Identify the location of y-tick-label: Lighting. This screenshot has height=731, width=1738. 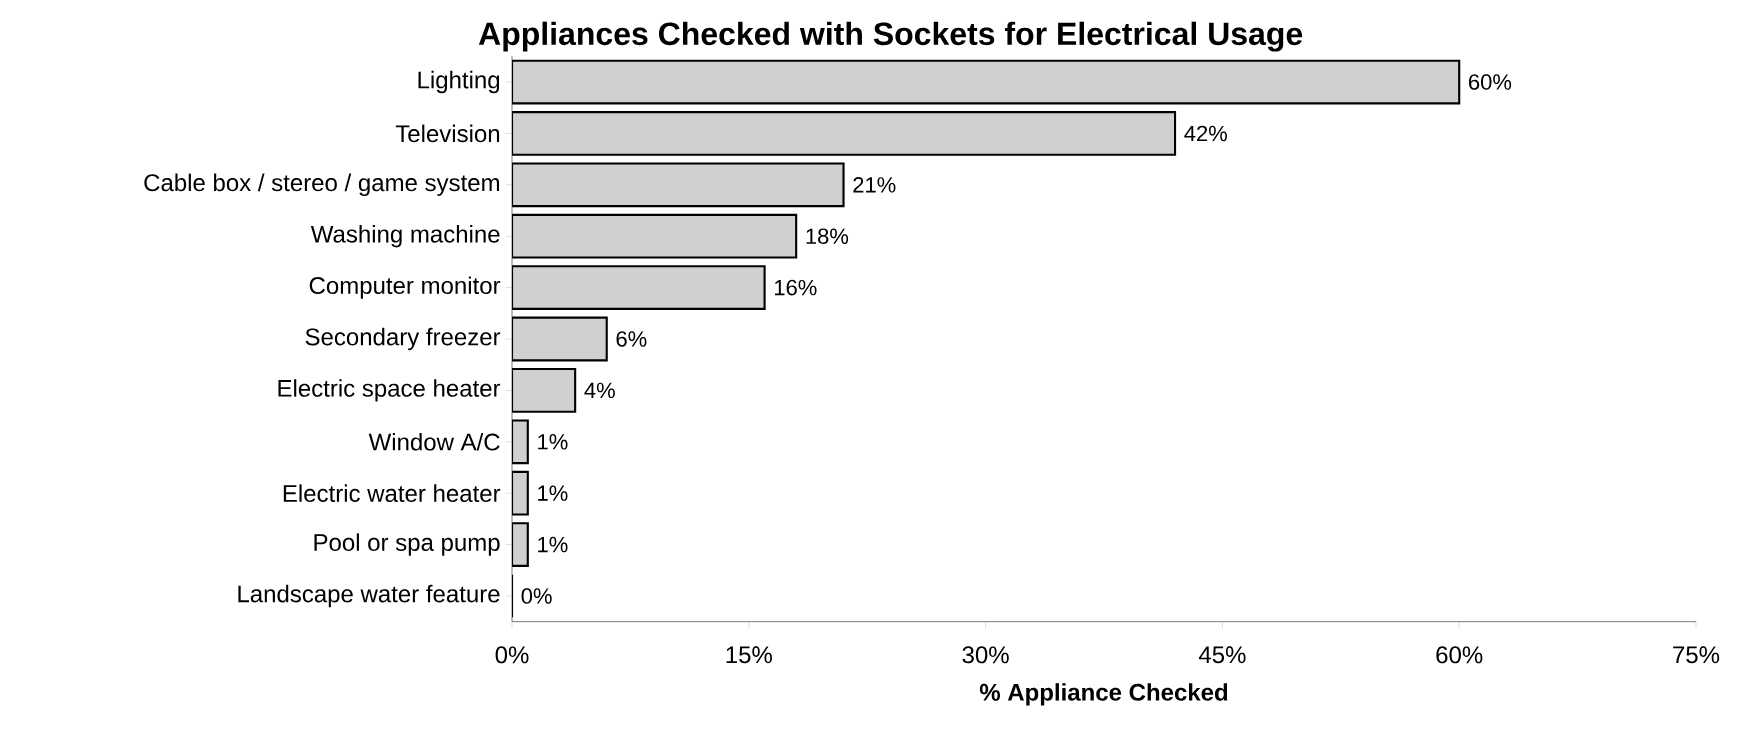
(459, 82).